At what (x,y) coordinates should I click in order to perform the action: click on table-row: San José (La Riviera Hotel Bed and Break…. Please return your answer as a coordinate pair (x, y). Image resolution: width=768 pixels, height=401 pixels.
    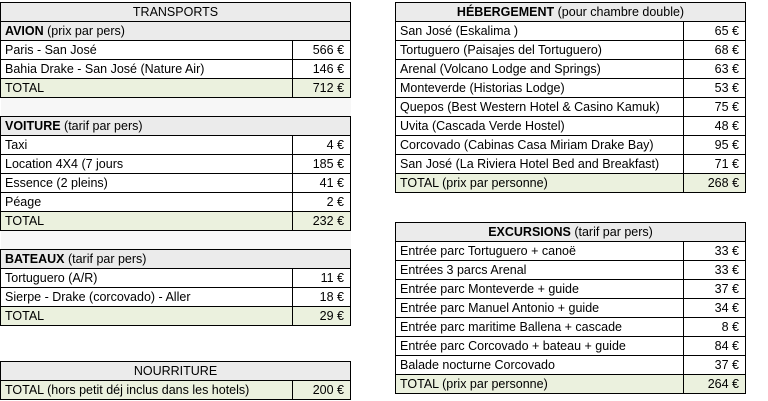
    Looking at the image, I should click on (571, 164).